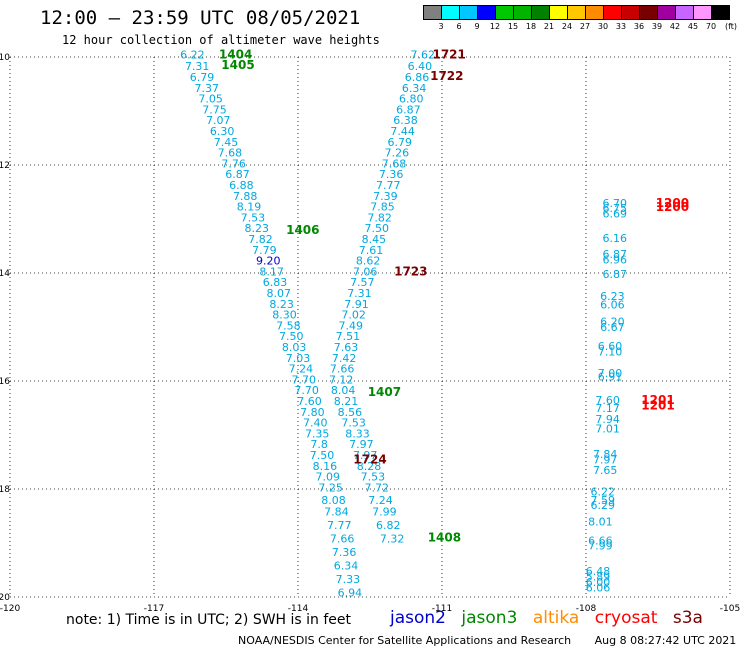 This screenshot has height=650, width=740. What do you see at coordinates (350, 412) in the screenshot?
I see `swh-value: 8.56` at bounding box center [350, 412].